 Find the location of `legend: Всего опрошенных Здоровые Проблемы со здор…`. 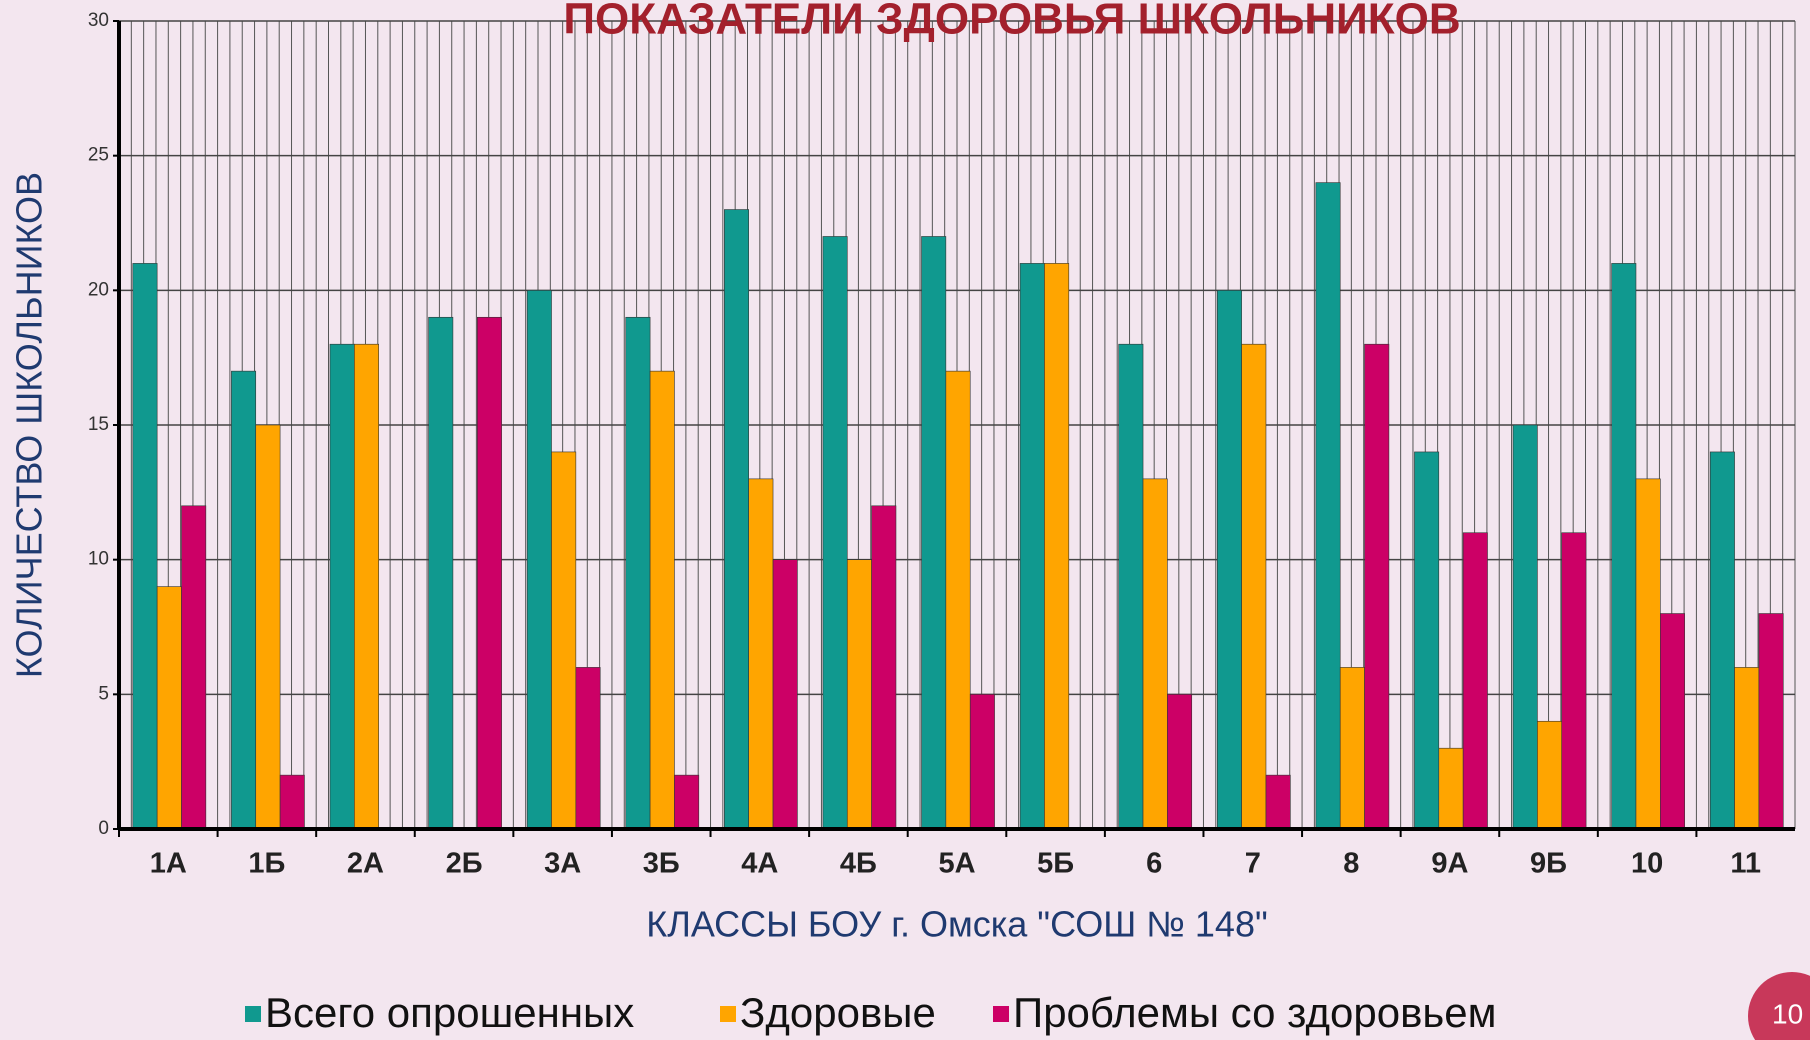

legend: Всего опрошенных Здоровые Проблемы со здор… is located at coordinates (871, 1012).